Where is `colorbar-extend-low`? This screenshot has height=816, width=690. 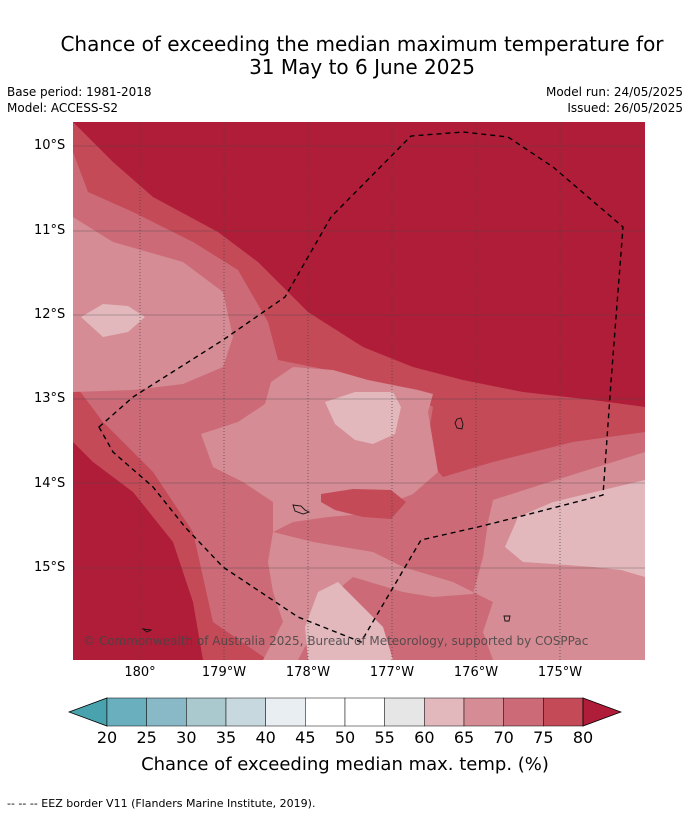 colorbar-extend-low is located at coordinates (88, 712).